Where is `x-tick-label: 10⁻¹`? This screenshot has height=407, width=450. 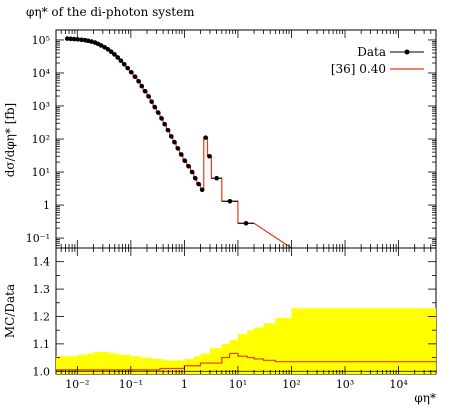
x-tick-label: 10⁻¹ is located at coordinates (131, 384).